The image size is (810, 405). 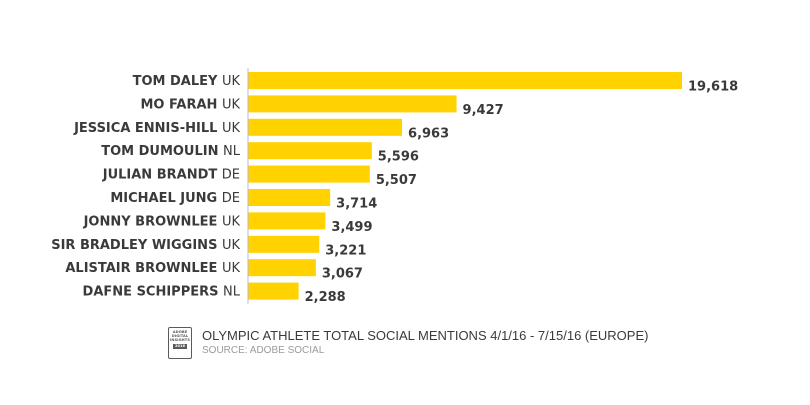 What do you see at coordinates (325, 297) in the screenshot?
I see `value-label-10: 2,288` at bounding box center [325, 297].